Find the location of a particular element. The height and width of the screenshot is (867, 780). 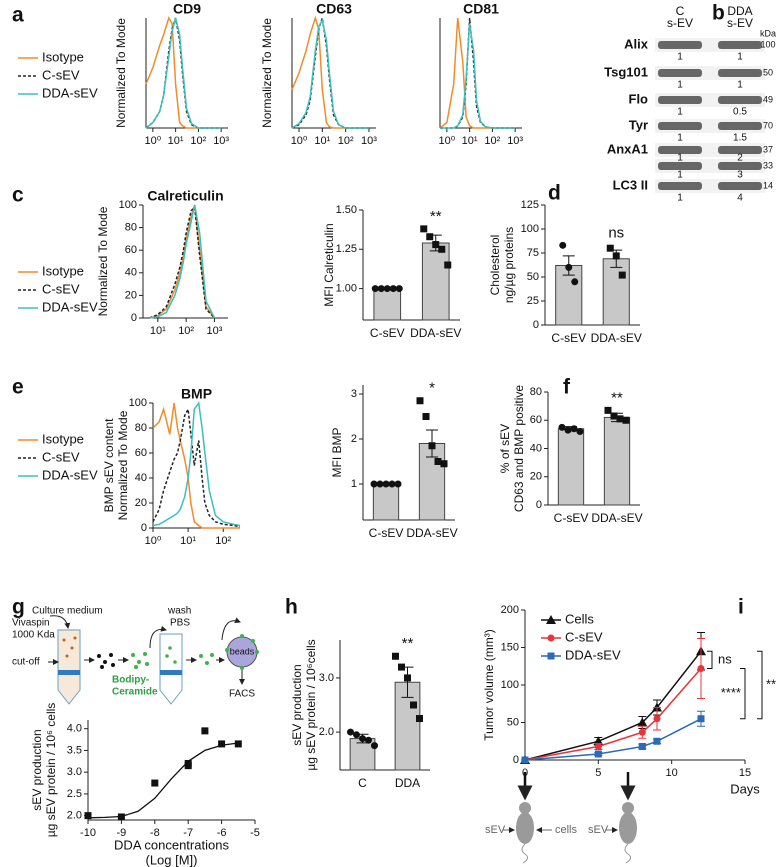

y-tick-label: 2.5 is located at coordinates (74, 794).